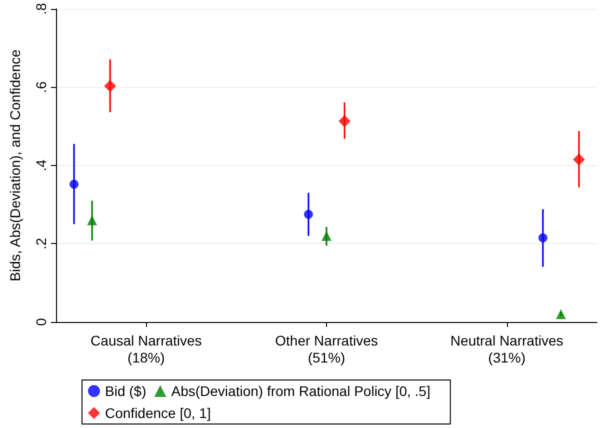 Image resolution: width=601 pixels, height=428 pixels. I want to click on y-tick-label: .2, so click(41, 244).